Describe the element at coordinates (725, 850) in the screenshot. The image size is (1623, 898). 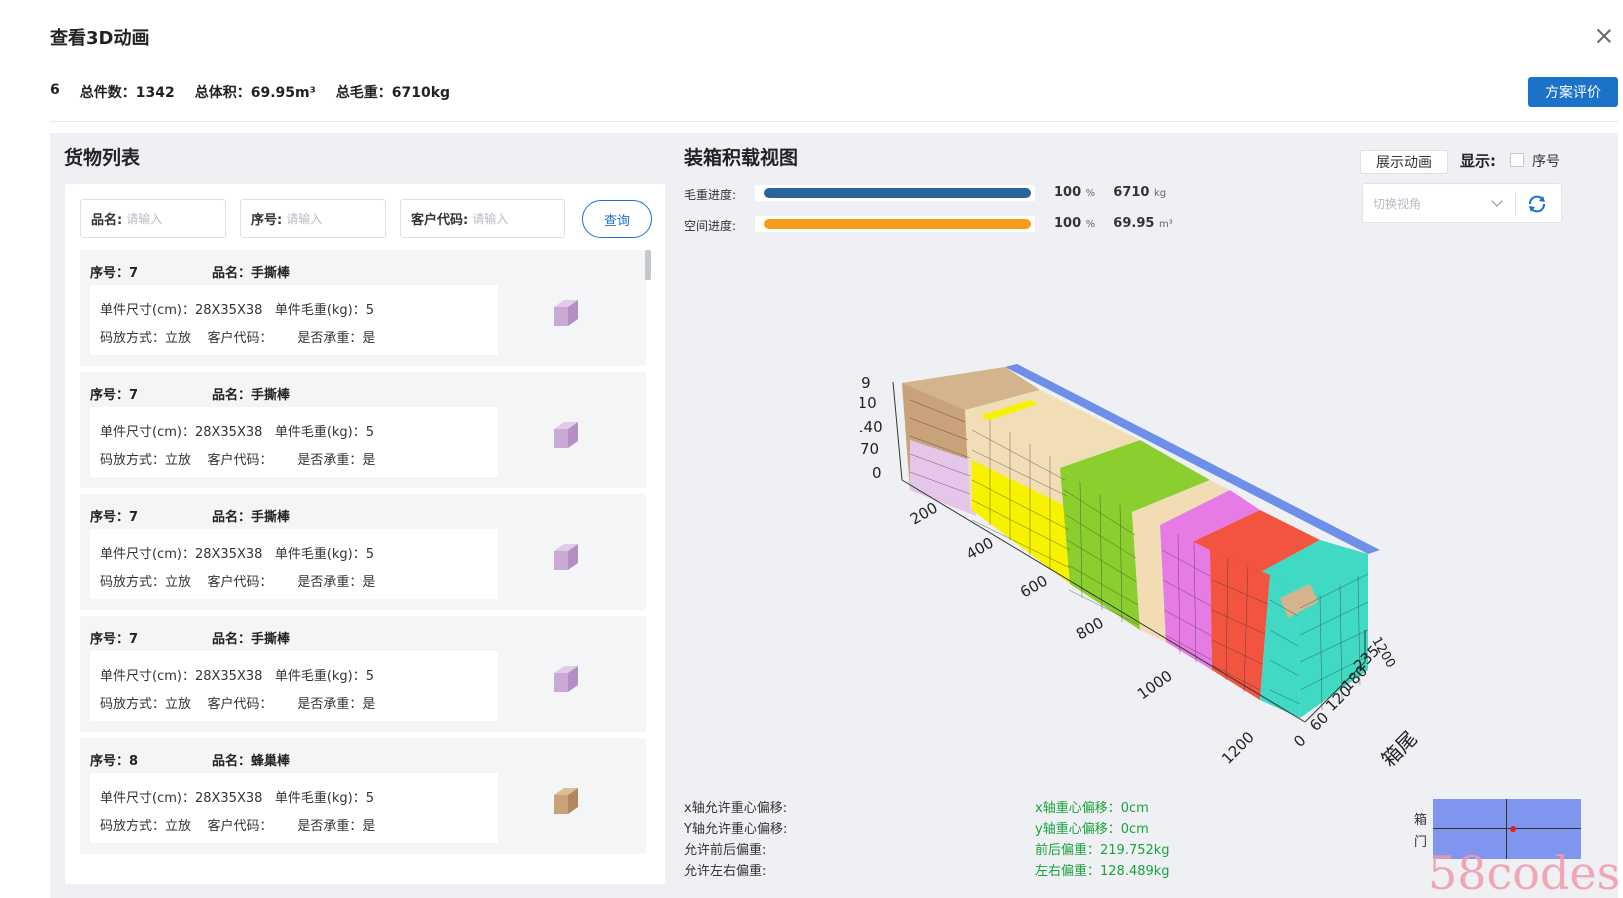
I see `allow-front-back-label: 允许前后偏重:` at that location.